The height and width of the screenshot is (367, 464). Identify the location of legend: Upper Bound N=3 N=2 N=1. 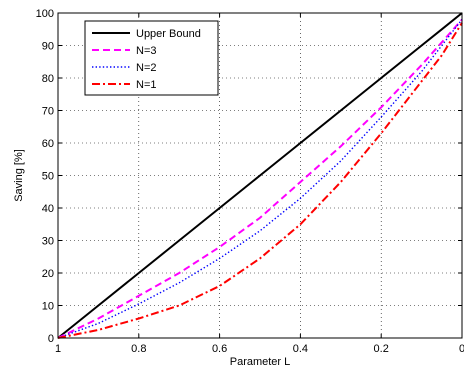
(151, 58).